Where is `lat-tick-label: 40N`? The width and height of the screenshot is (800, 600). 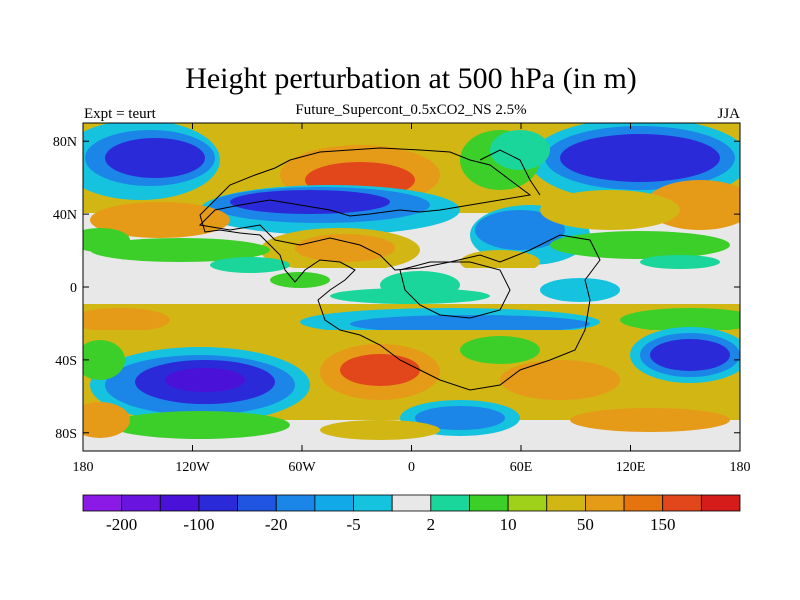
lat-tick-label: 40N is located at coordinates (65, 215).